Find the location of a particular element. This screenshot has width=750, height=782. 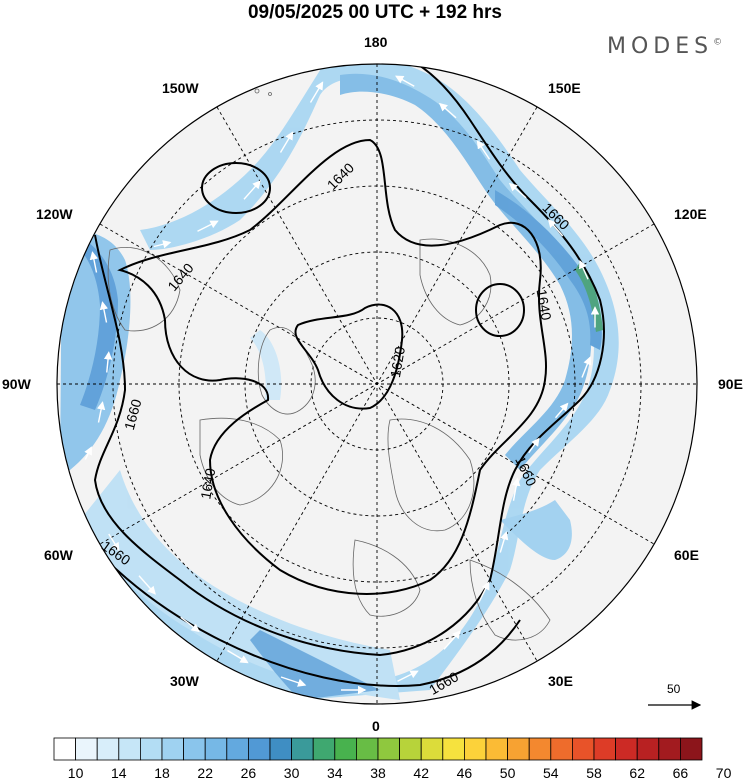

colorbar: 10 14 18 22 26 30 34 38 42 46 50 54 58 62 66 70 is located at coordinates (392, 759).